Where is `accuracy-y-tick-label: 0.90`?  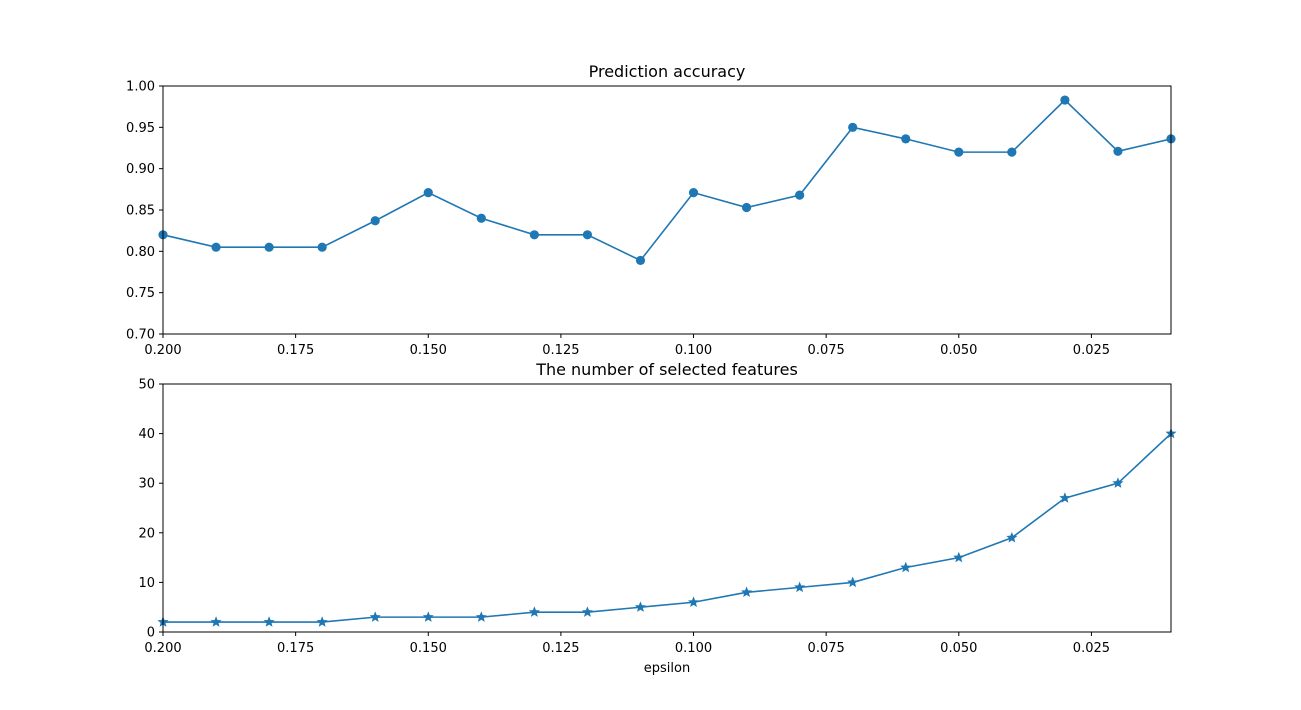 accuracy-y-tick-label: 0.90 is located at coordinates (140, 169).